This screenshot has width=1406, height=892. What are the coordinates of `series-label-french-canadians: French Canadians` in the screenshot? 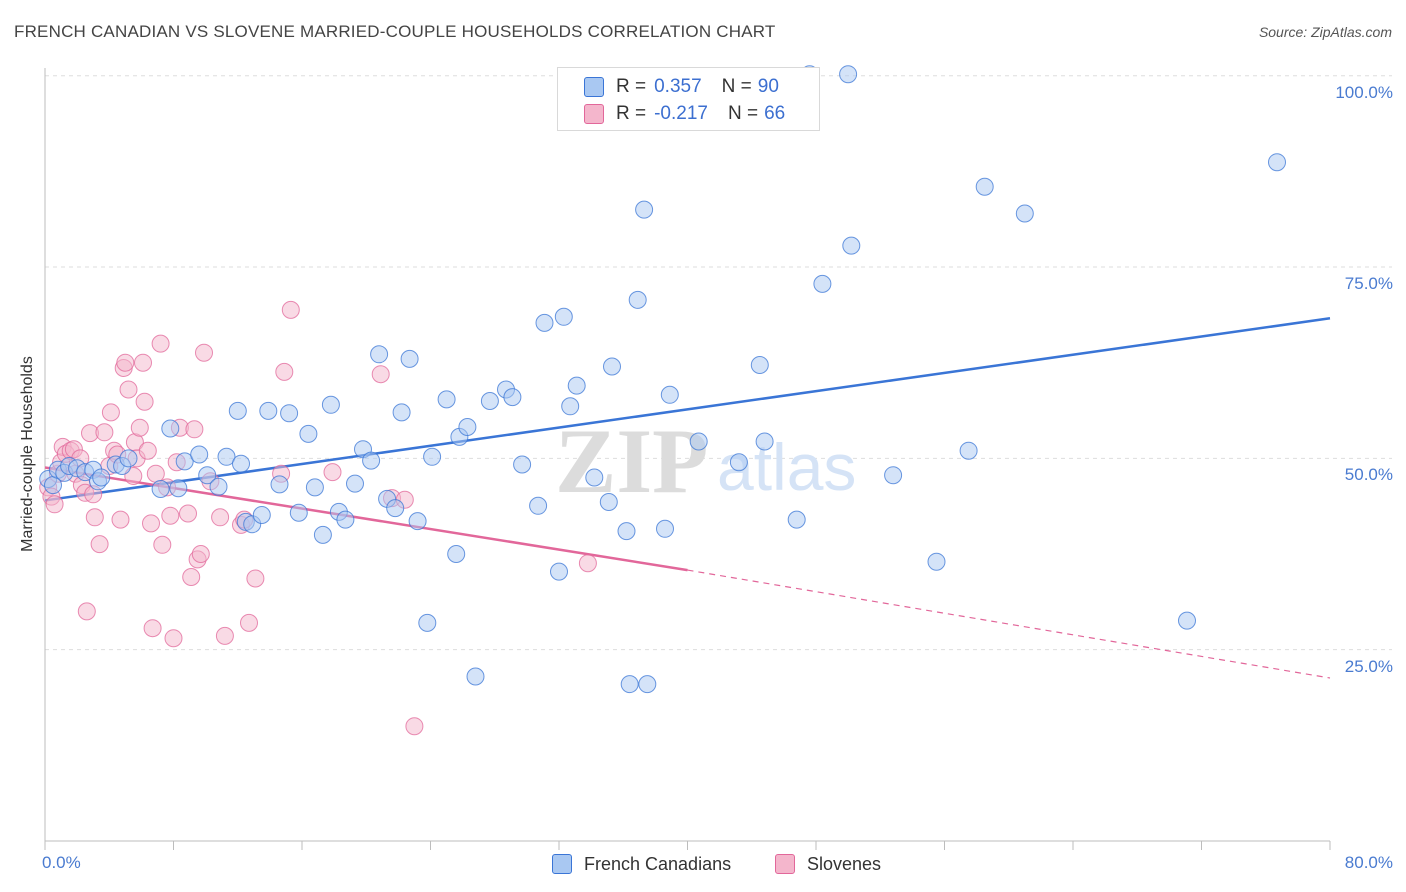 It's located at (658, 863).